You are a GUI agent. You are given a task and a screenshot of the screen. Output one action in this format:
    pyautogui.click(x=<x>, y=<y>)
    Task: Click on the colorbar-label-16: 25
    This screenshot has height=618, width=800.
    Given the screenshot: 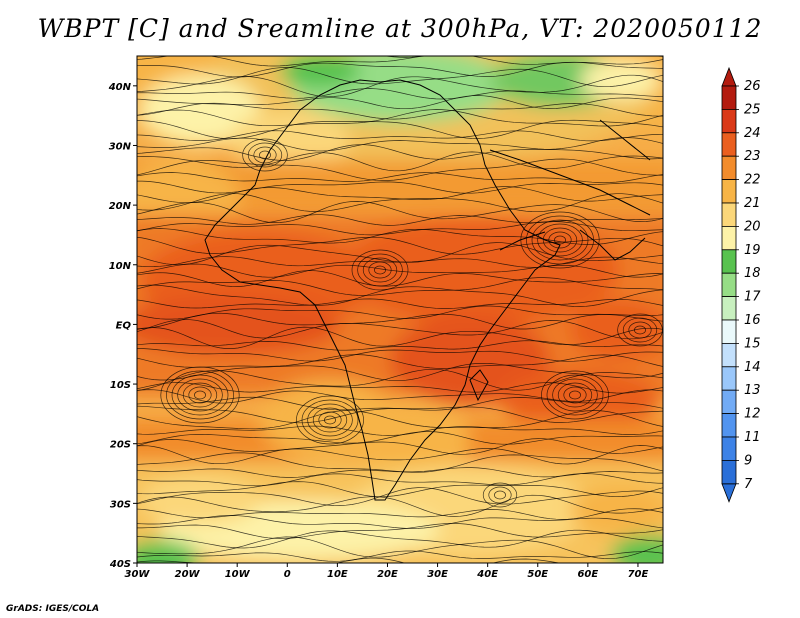 What is the action you would take?
    pyautogui.click(x=752, y=109)
    